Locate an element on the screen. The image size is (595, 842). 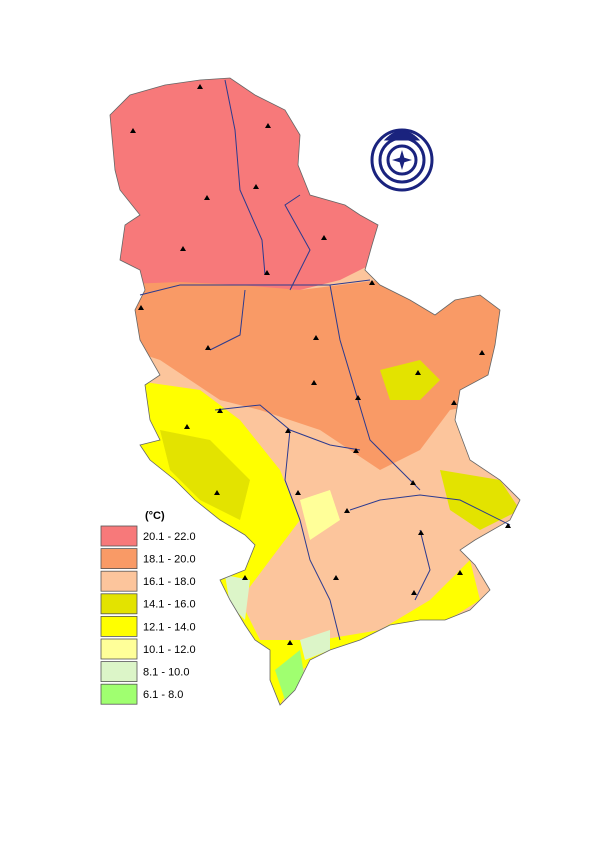
legend-label: 14.1 - 16.0 is located at coordinates (169, 605).